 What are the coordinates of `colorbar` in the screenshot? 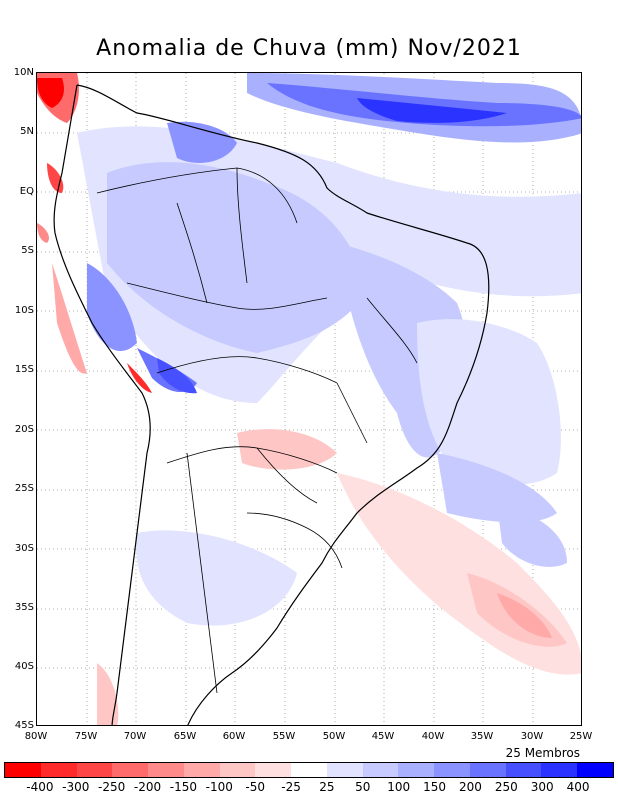 It's located at (309, 770).